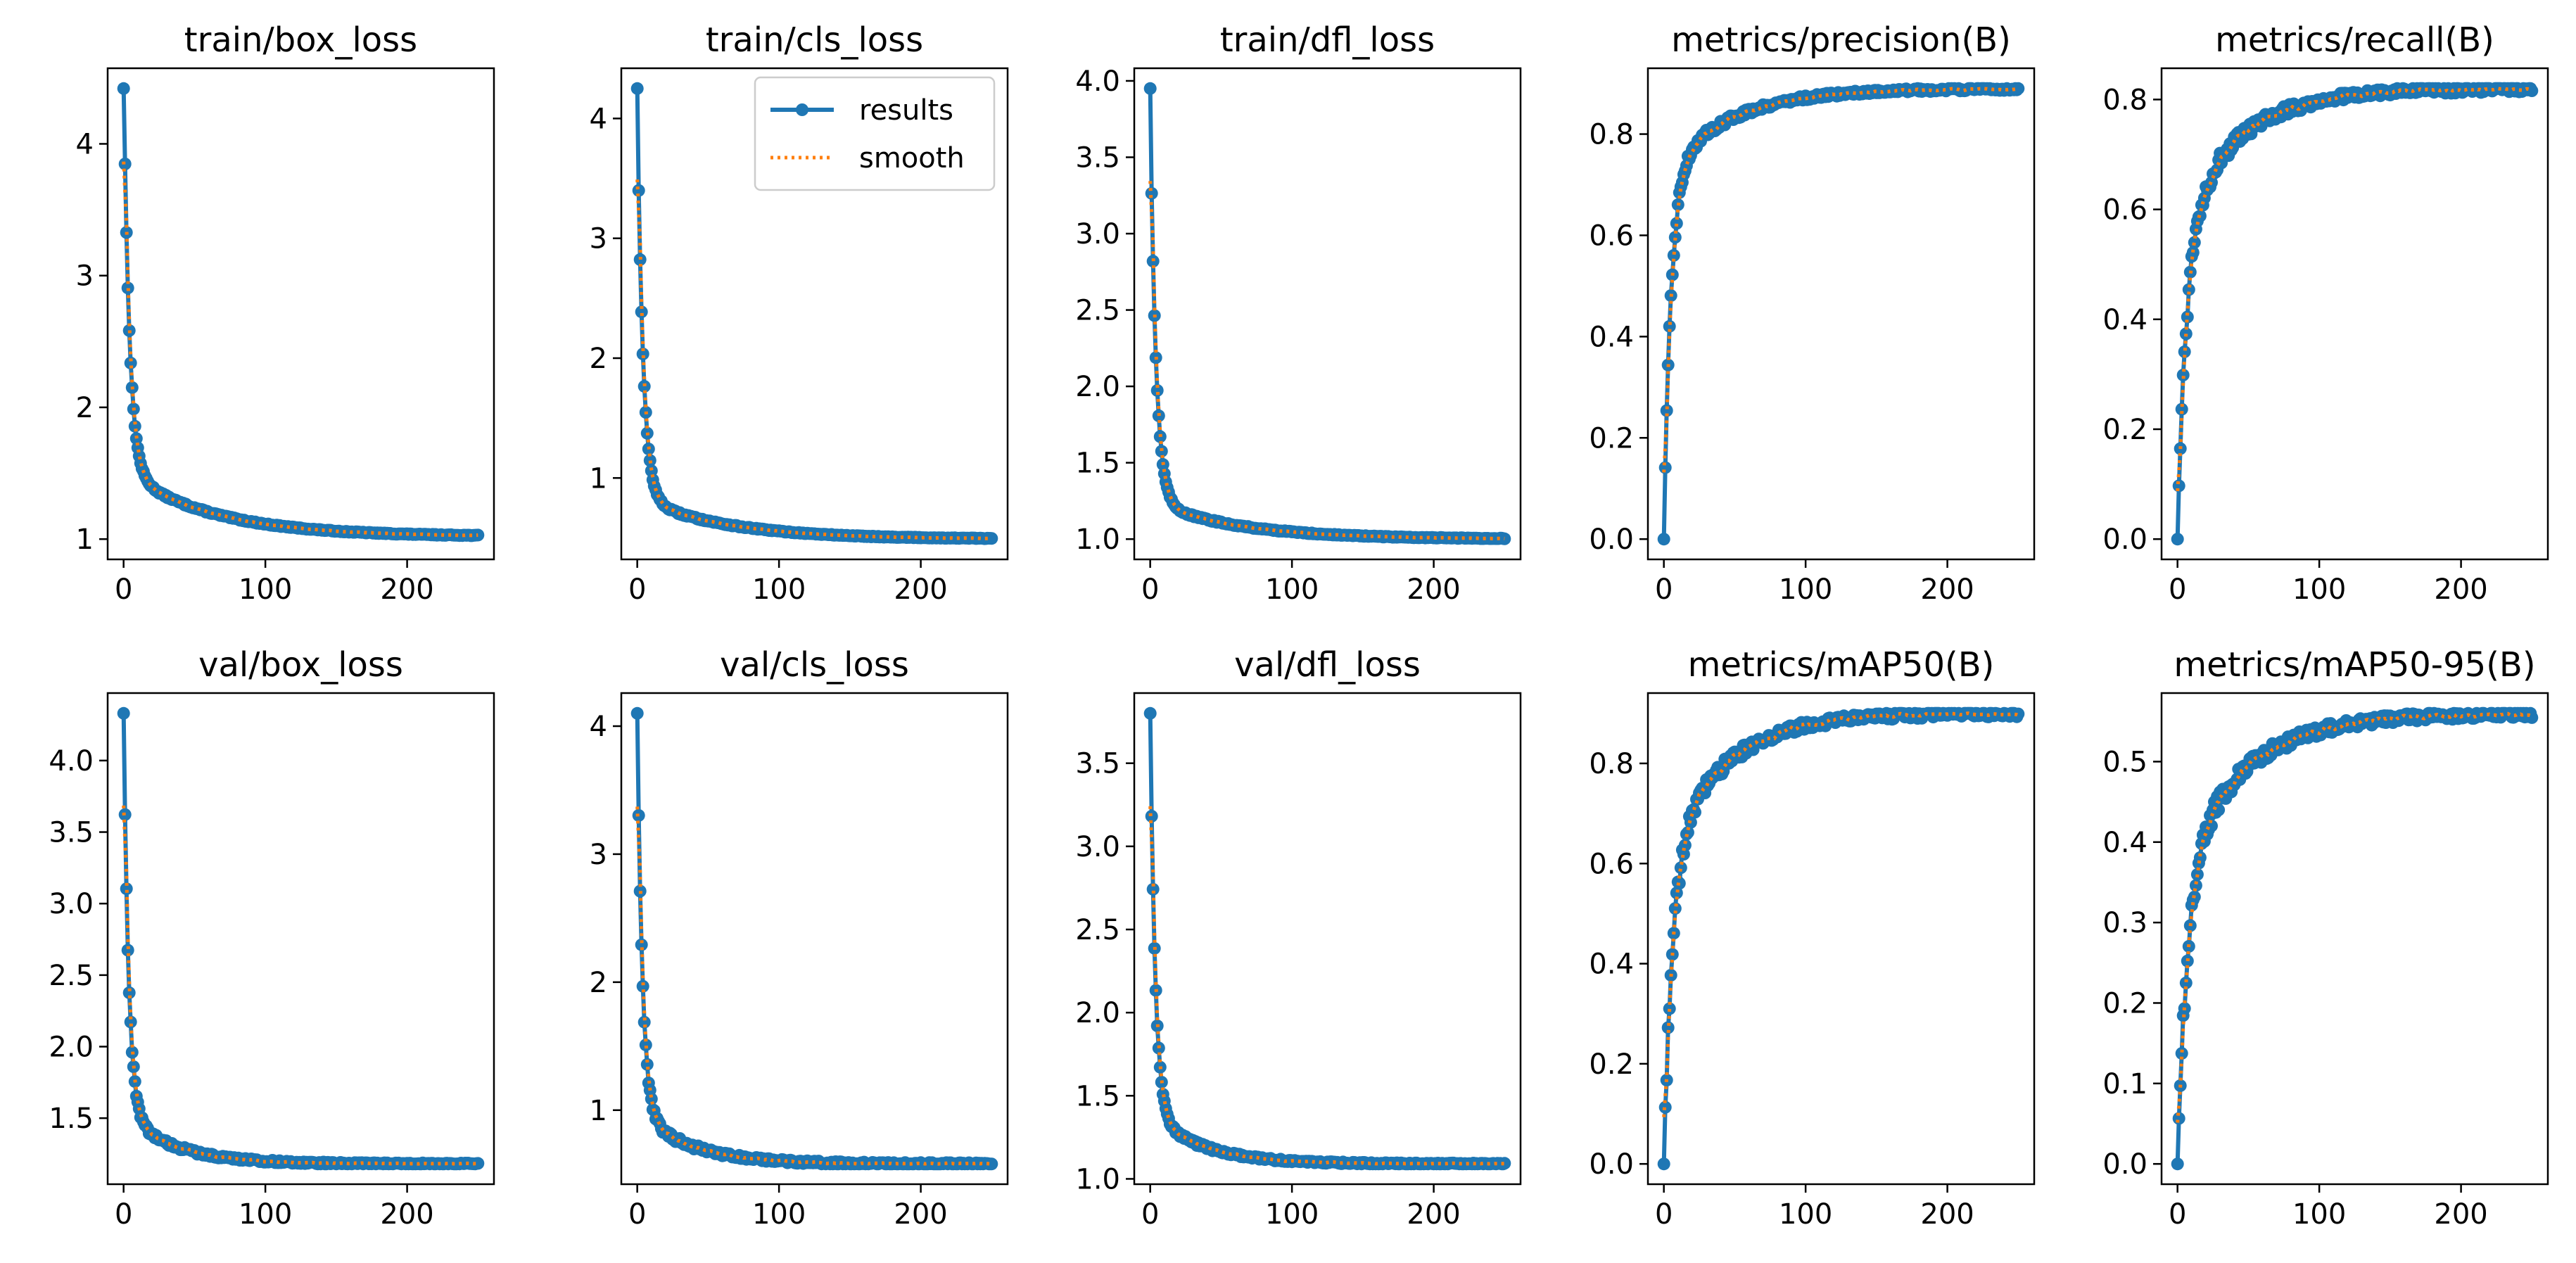  What do you see at coordinates (875, 133) in the screenshot?
I see `legend: results smooth` at bounding box center [875, 133].